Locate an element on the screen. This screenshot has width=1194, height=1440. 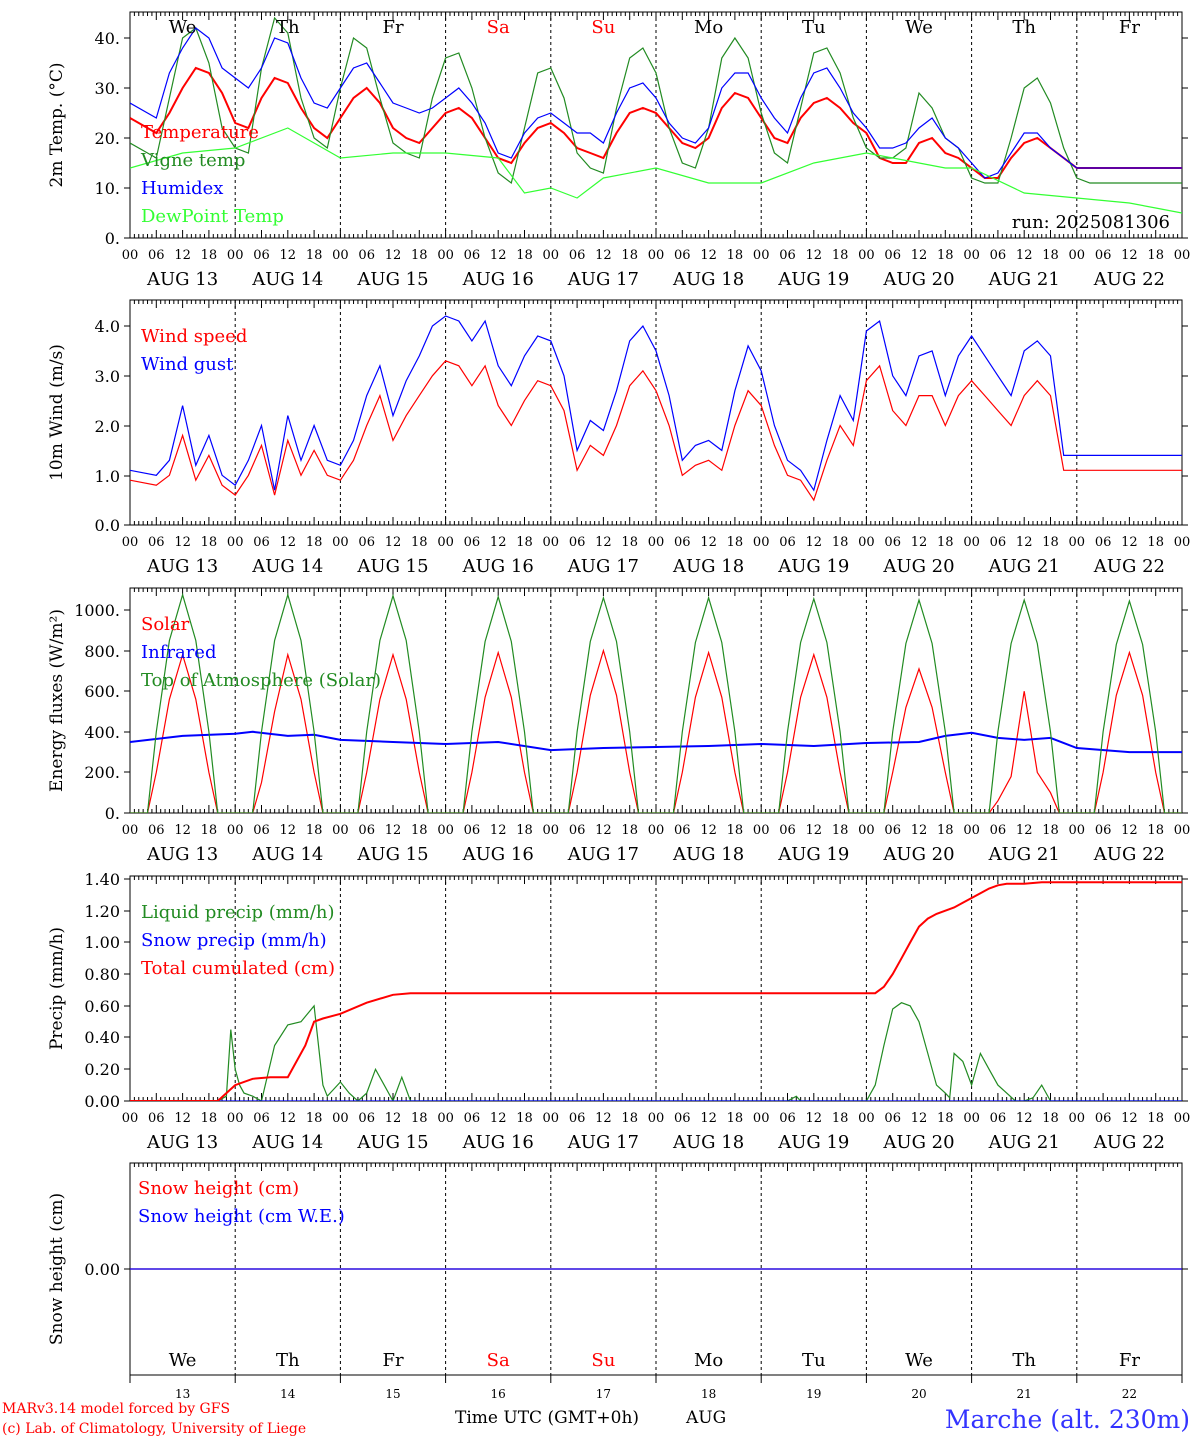
series-line-wind_speed is located at coordinates (656, 431).